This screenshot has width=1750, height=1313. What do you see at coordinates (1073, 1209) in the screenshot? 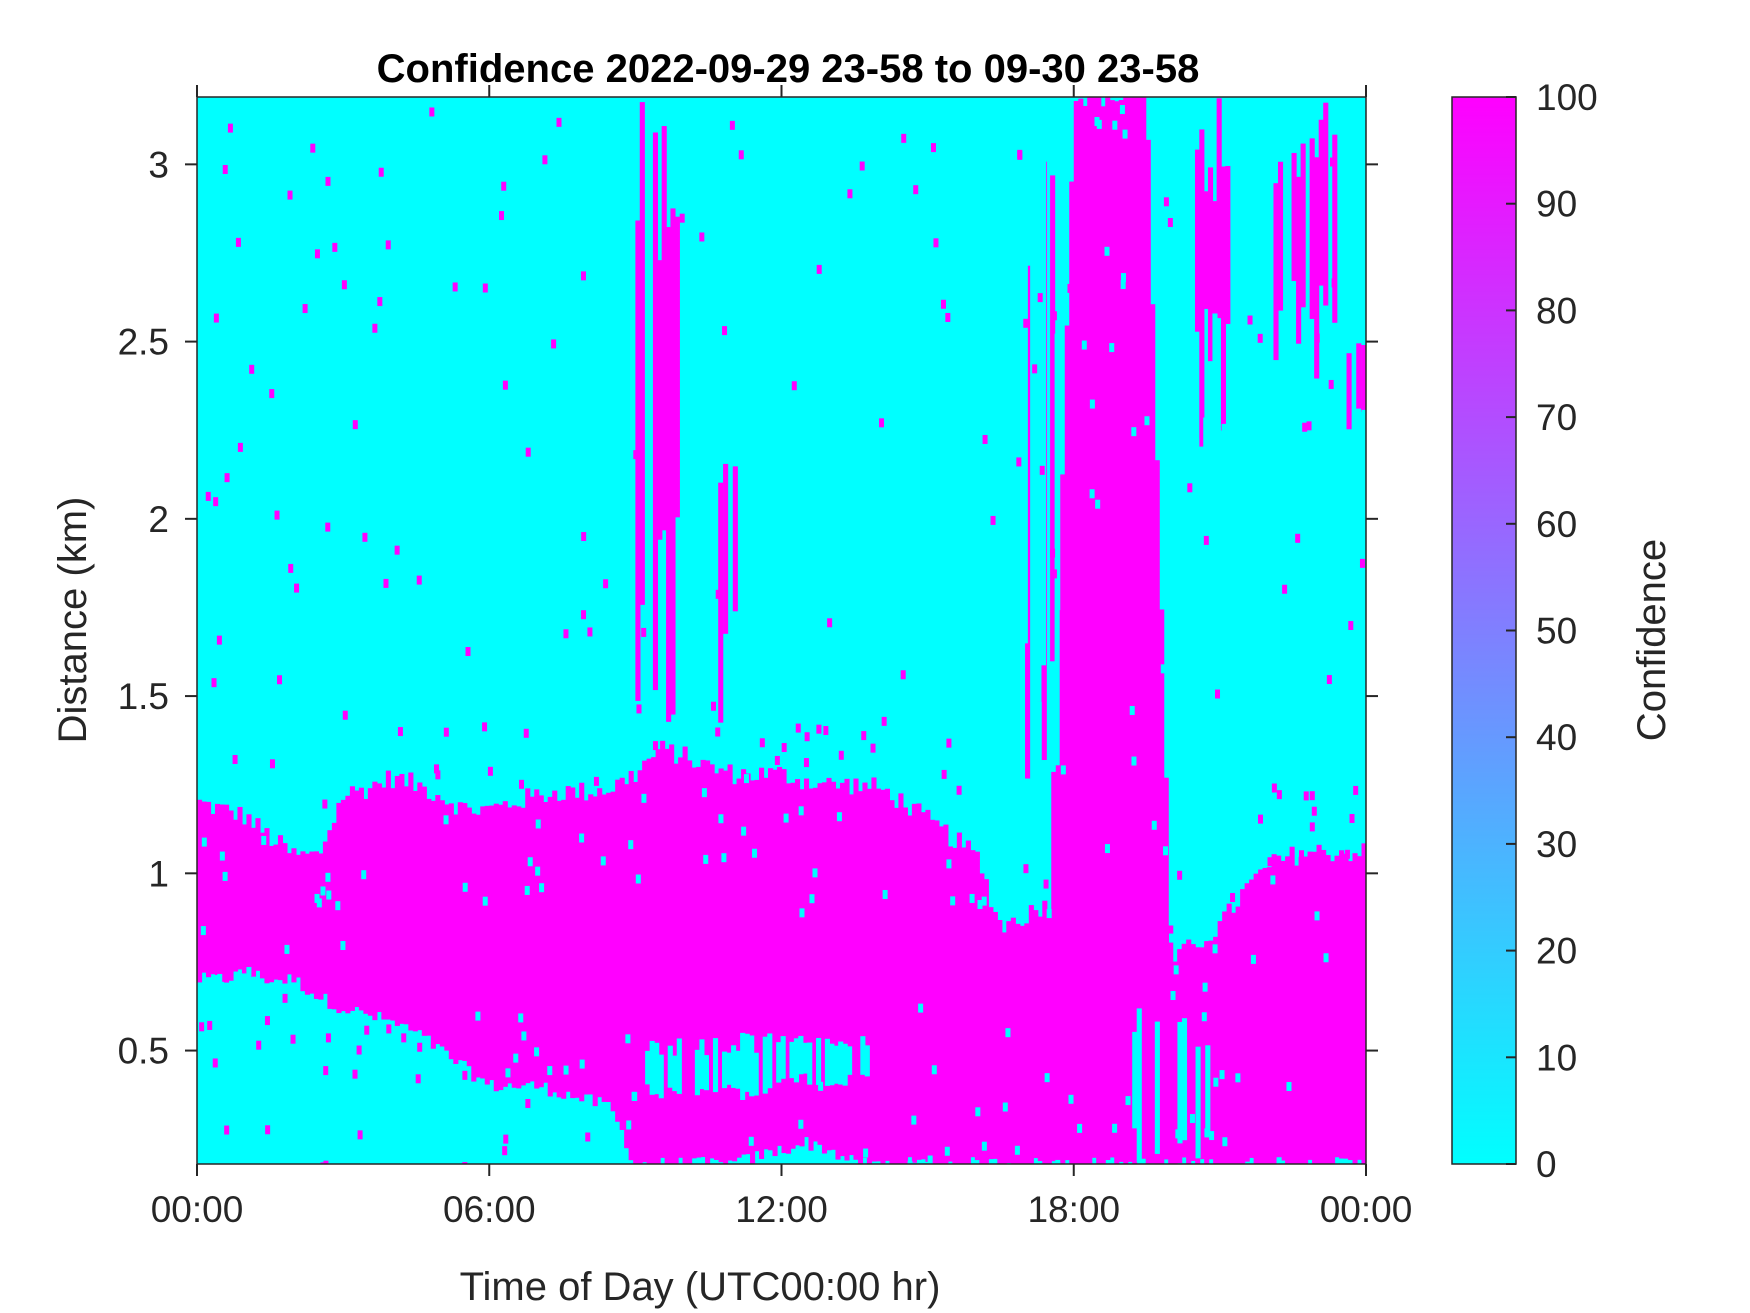
I see `x-tick-label: 18:00` at bounding box center [1073, 1209].